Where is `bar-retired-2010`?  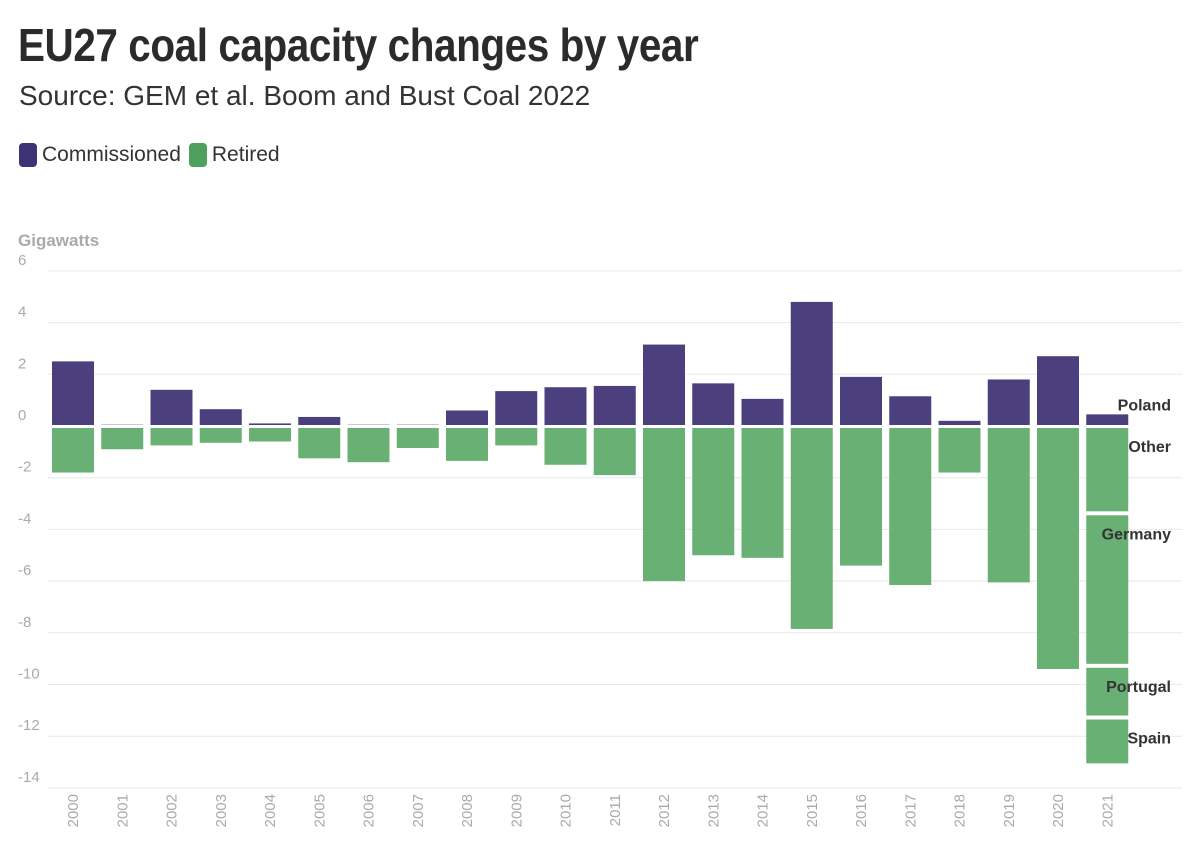 bar-retired-2010 is located at coordinates (565, 446).